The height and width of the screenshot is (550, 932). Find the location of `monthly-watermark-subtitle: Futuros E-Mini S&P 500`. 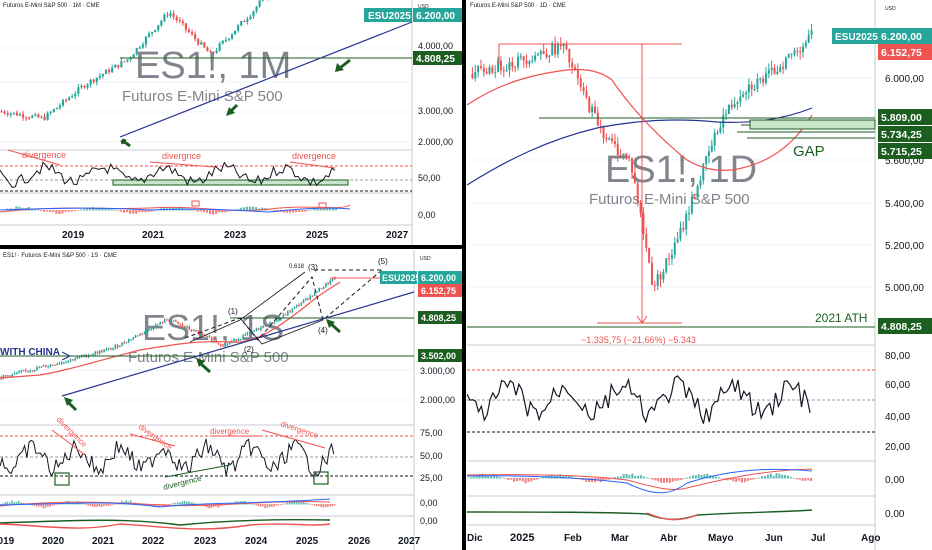

monthly-watermark-subtitle: Futuros E-Mini S&P 500 is located at coordinates (202, 96).